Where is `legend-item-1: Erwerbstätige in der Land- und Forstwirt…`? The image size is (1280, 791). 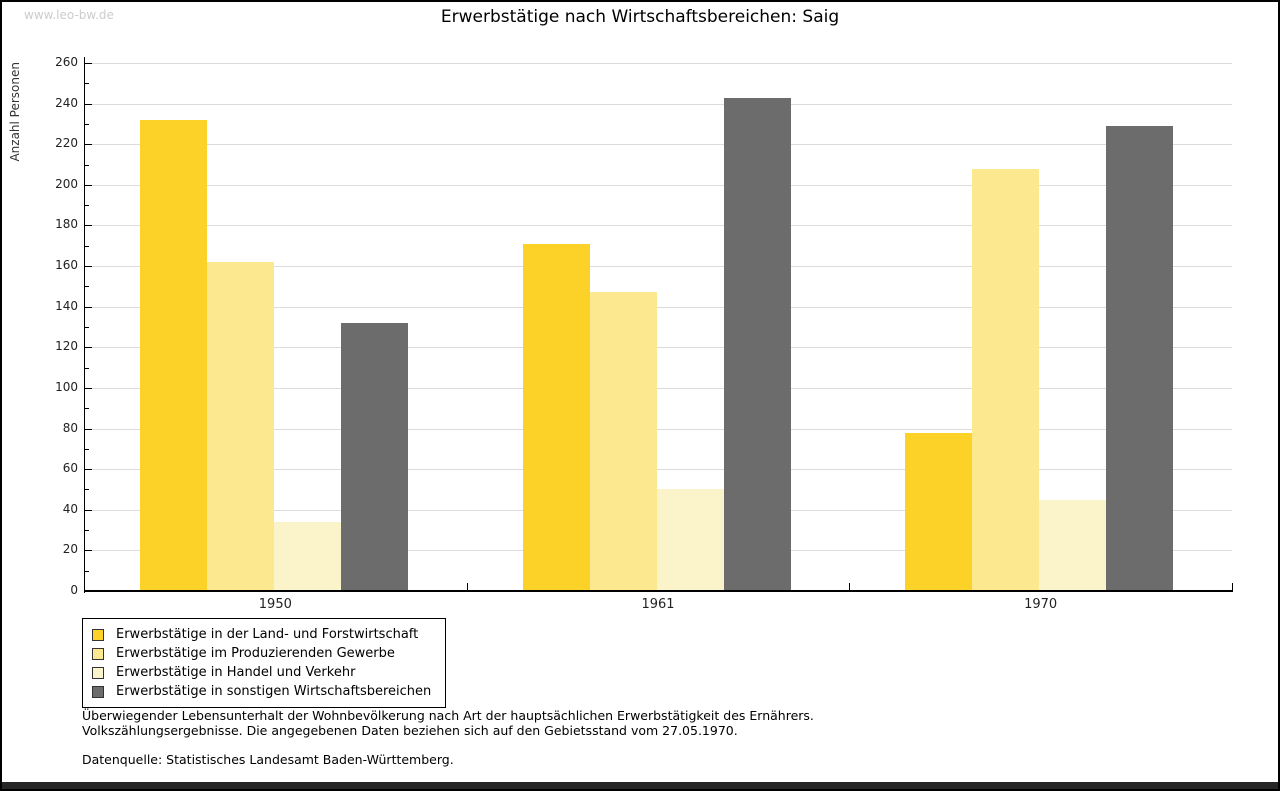
legend-item-1: Erwerbstätige in der Land- und Forstwirt… is located at coordinates (261, 634).